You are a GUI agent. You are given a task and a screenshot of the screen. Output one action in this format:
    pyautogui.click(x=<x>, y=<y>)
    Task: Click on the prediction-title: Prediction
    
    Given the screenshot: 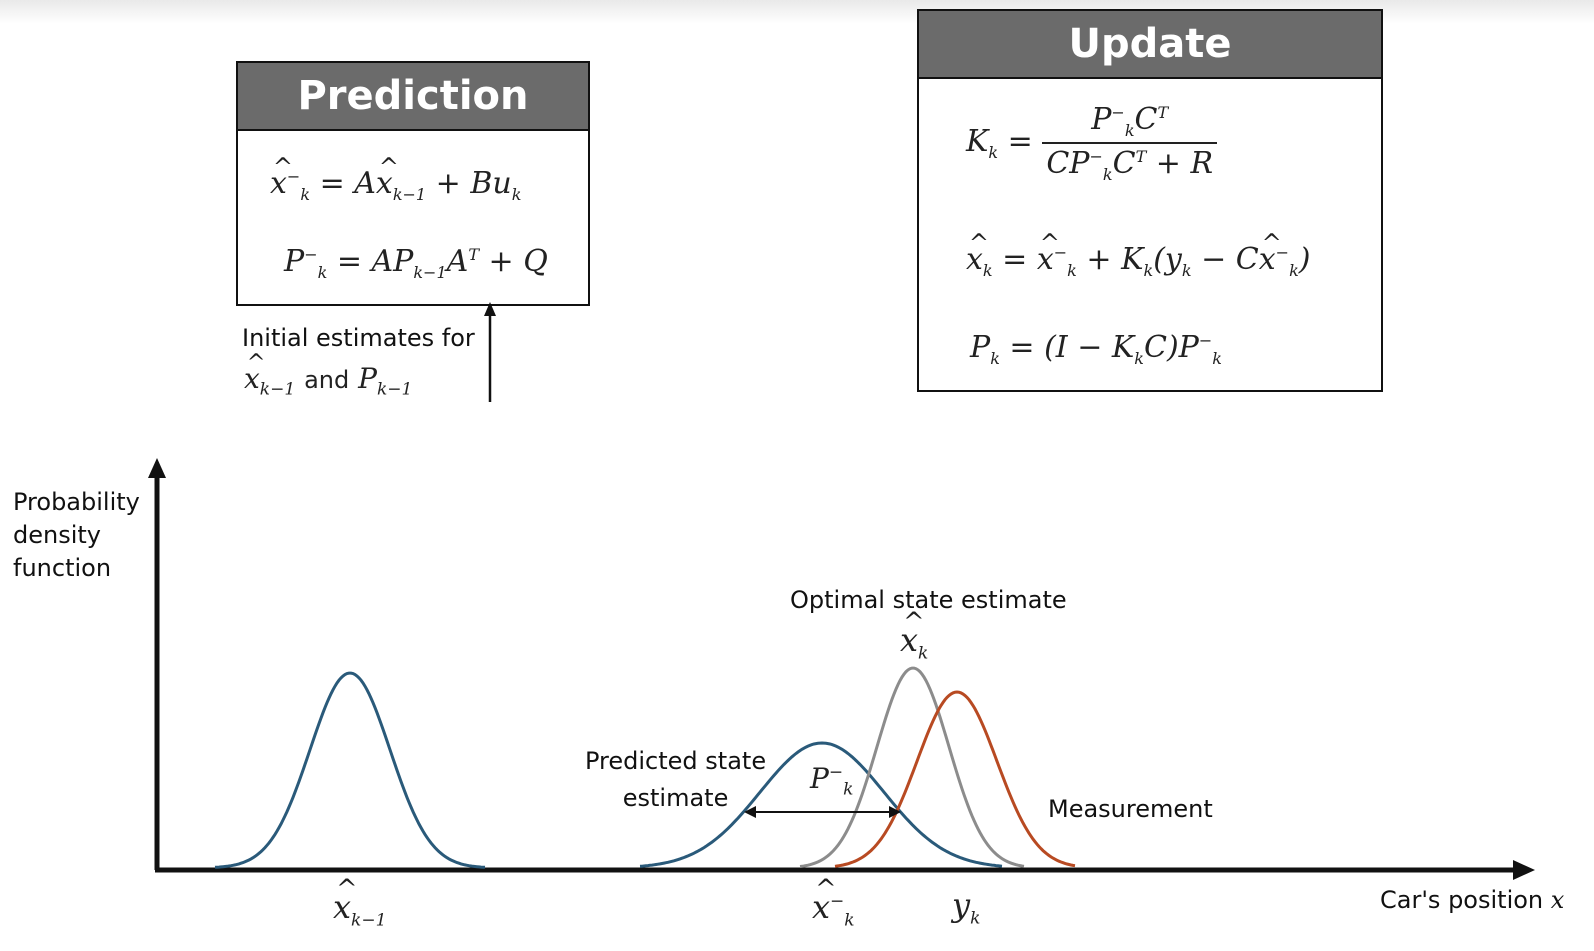 What is the action you would take?
    pyautogui.click(x=413, y=97)
    